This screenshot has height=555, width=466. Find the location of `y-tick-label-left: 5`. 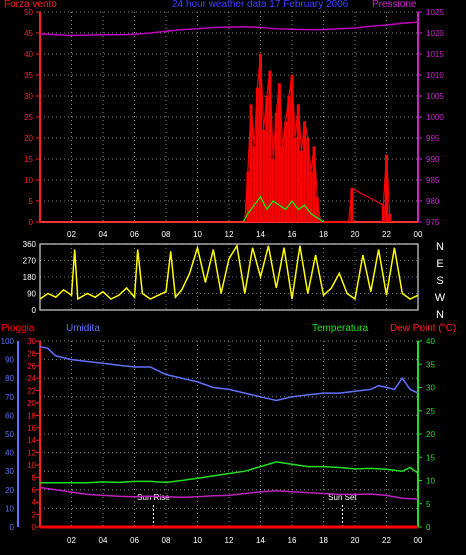

y-tick-label-left: 5 is located at coordinates (31, 201).